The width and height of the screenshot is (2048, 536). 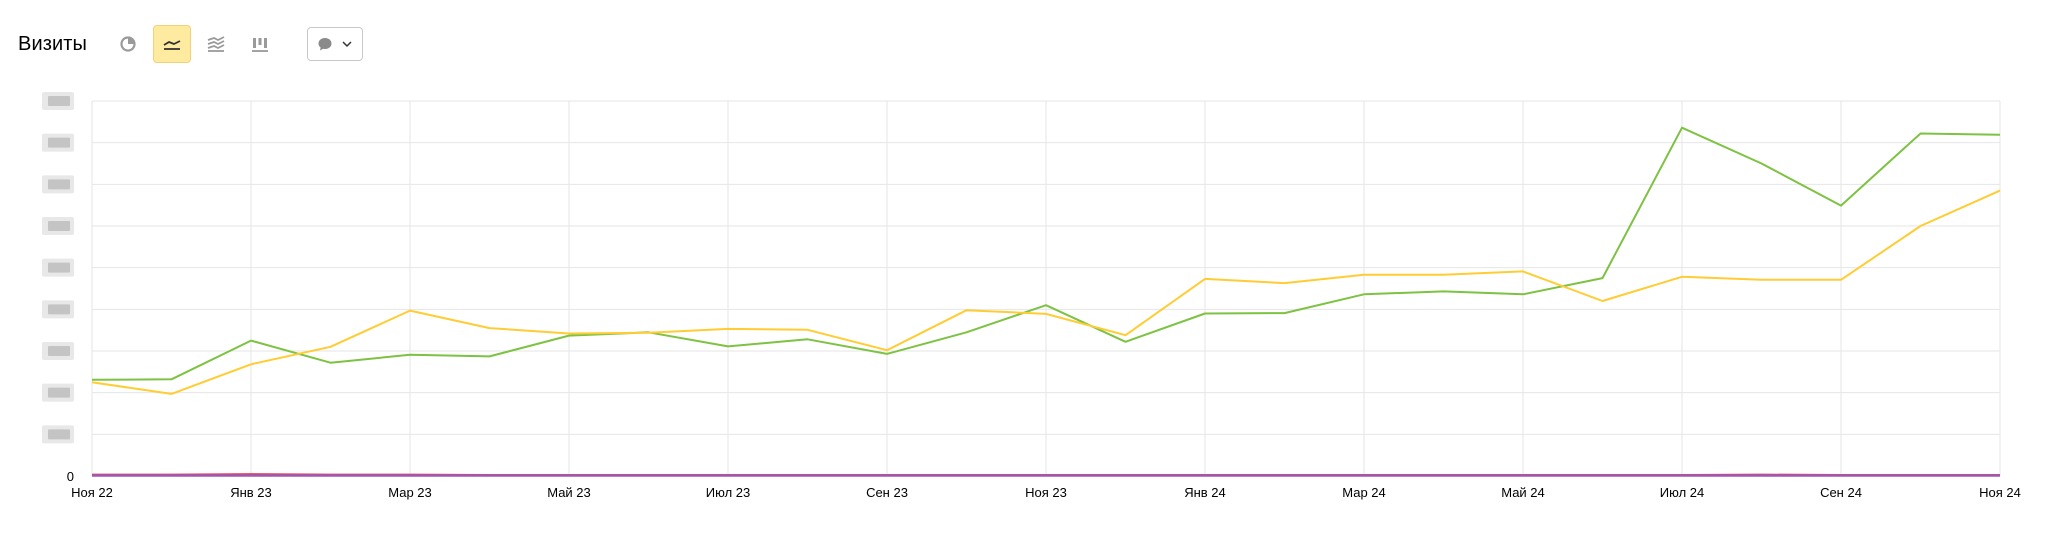 What do you see at coordinates (887, 492) in the screenshot?
I see `x-tick-label: Сен 23` at bounding box center [887, 492].